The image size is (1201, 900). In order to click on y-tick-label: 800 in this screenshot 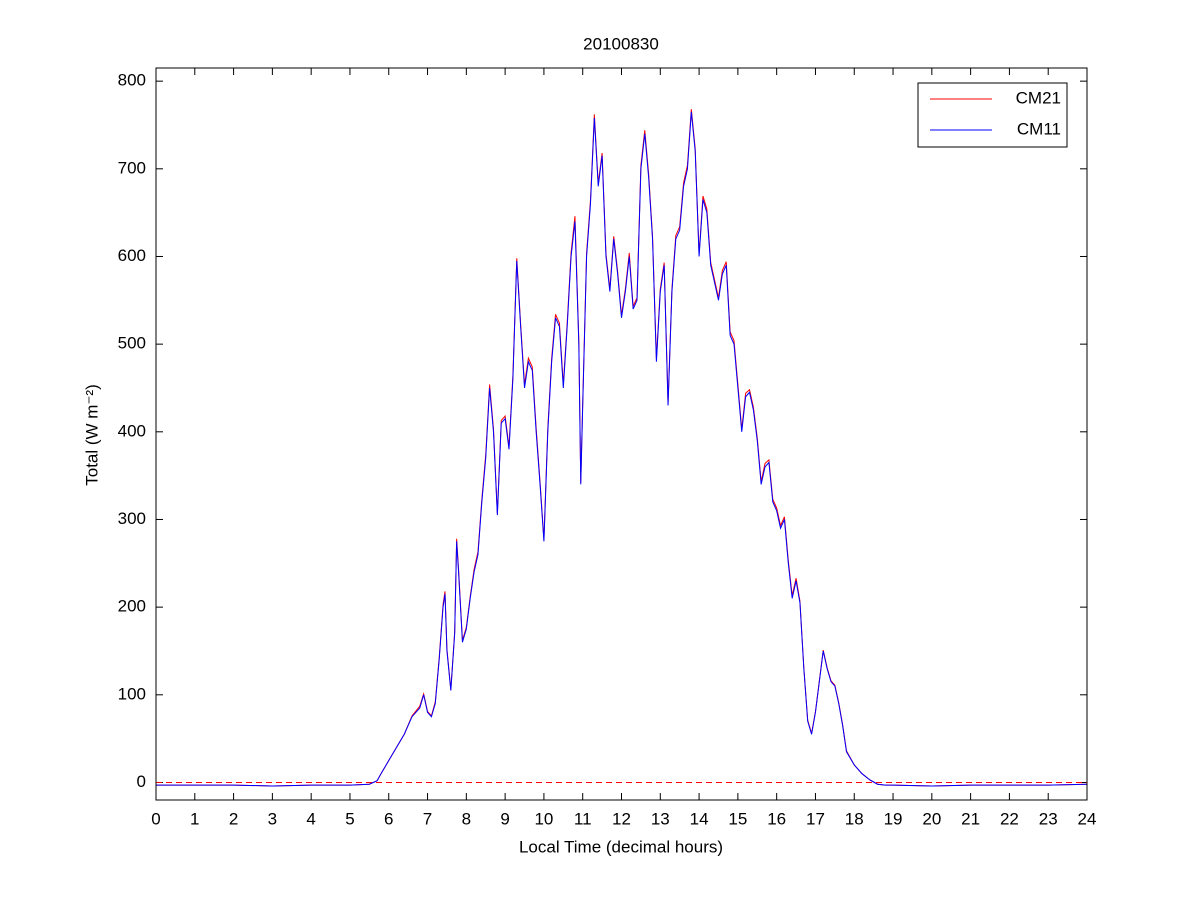, I will do `click(132, 80)`.